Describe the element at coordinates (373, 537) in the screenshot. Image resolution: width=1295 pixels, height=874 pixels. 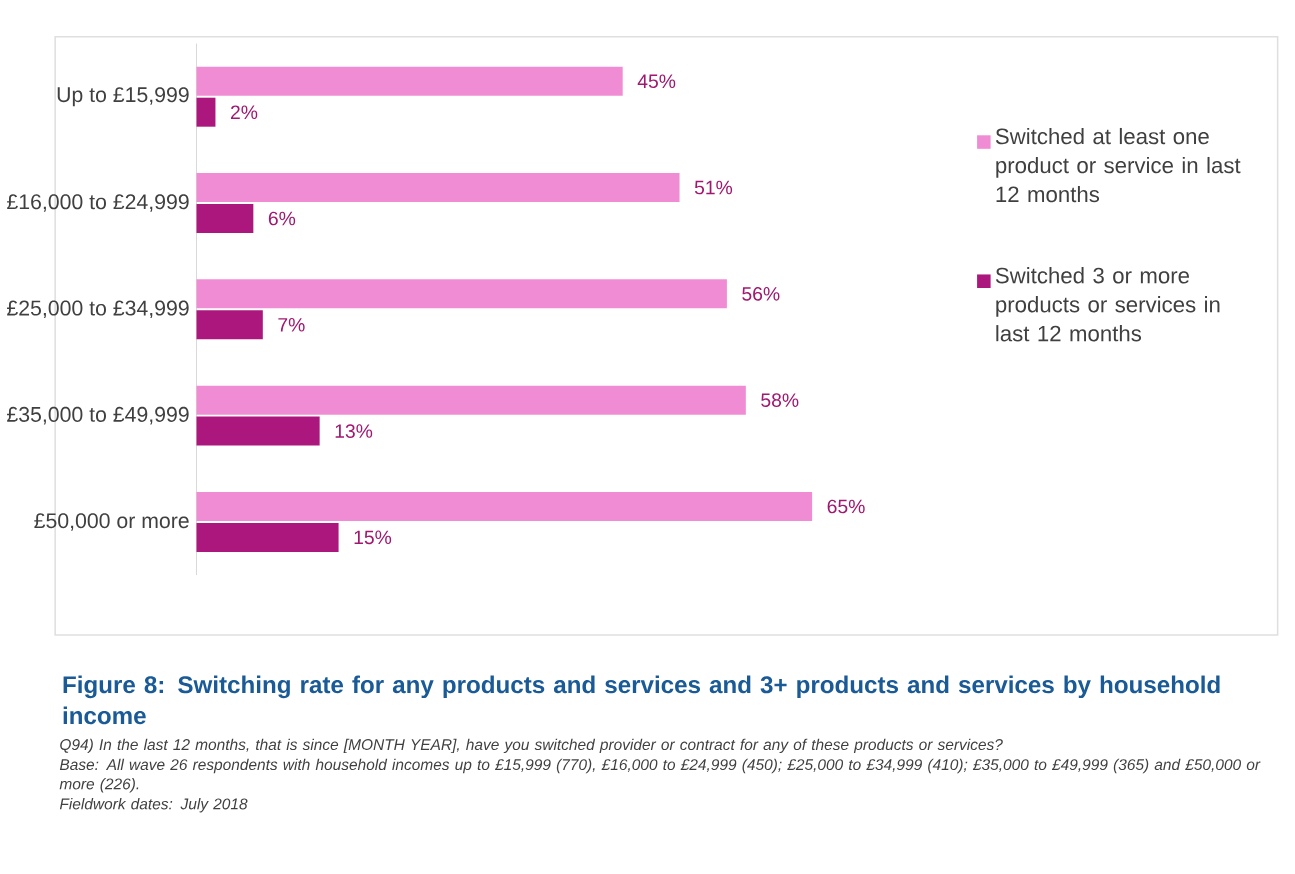
I see `data-label: 15%` at that location.